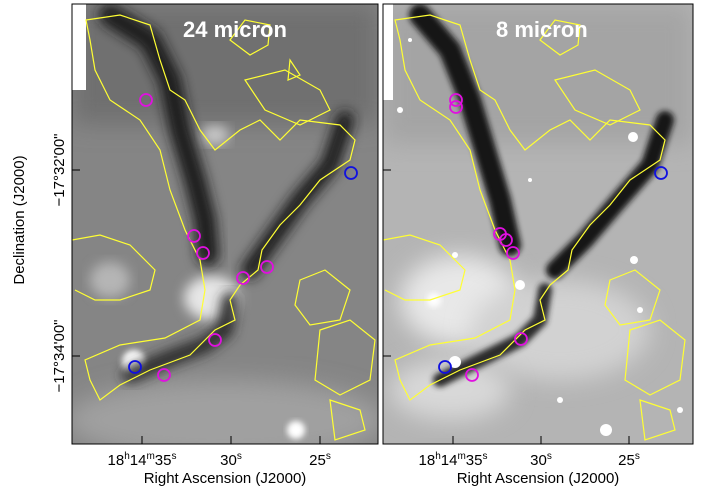  I want to click on y-tick-label: −17°32'00", so click(59, 169).